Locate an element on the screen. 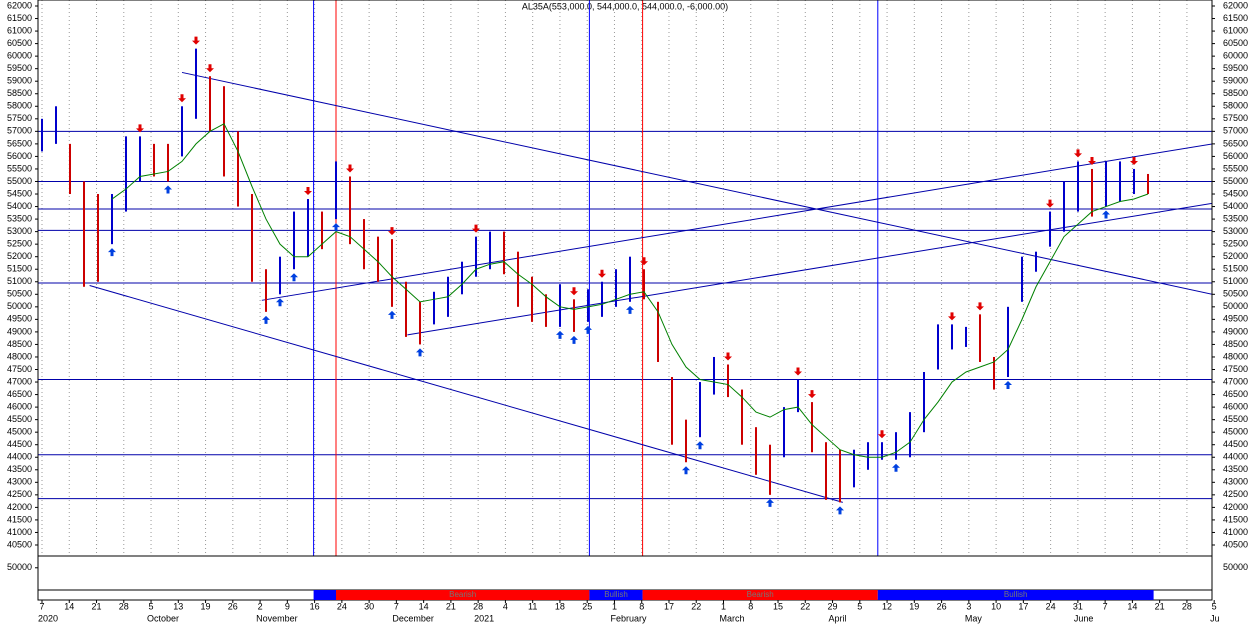 The height and width of the screenshot is (624, 1250). y-tick-label: 54000 is located at coordinates (19, 206).